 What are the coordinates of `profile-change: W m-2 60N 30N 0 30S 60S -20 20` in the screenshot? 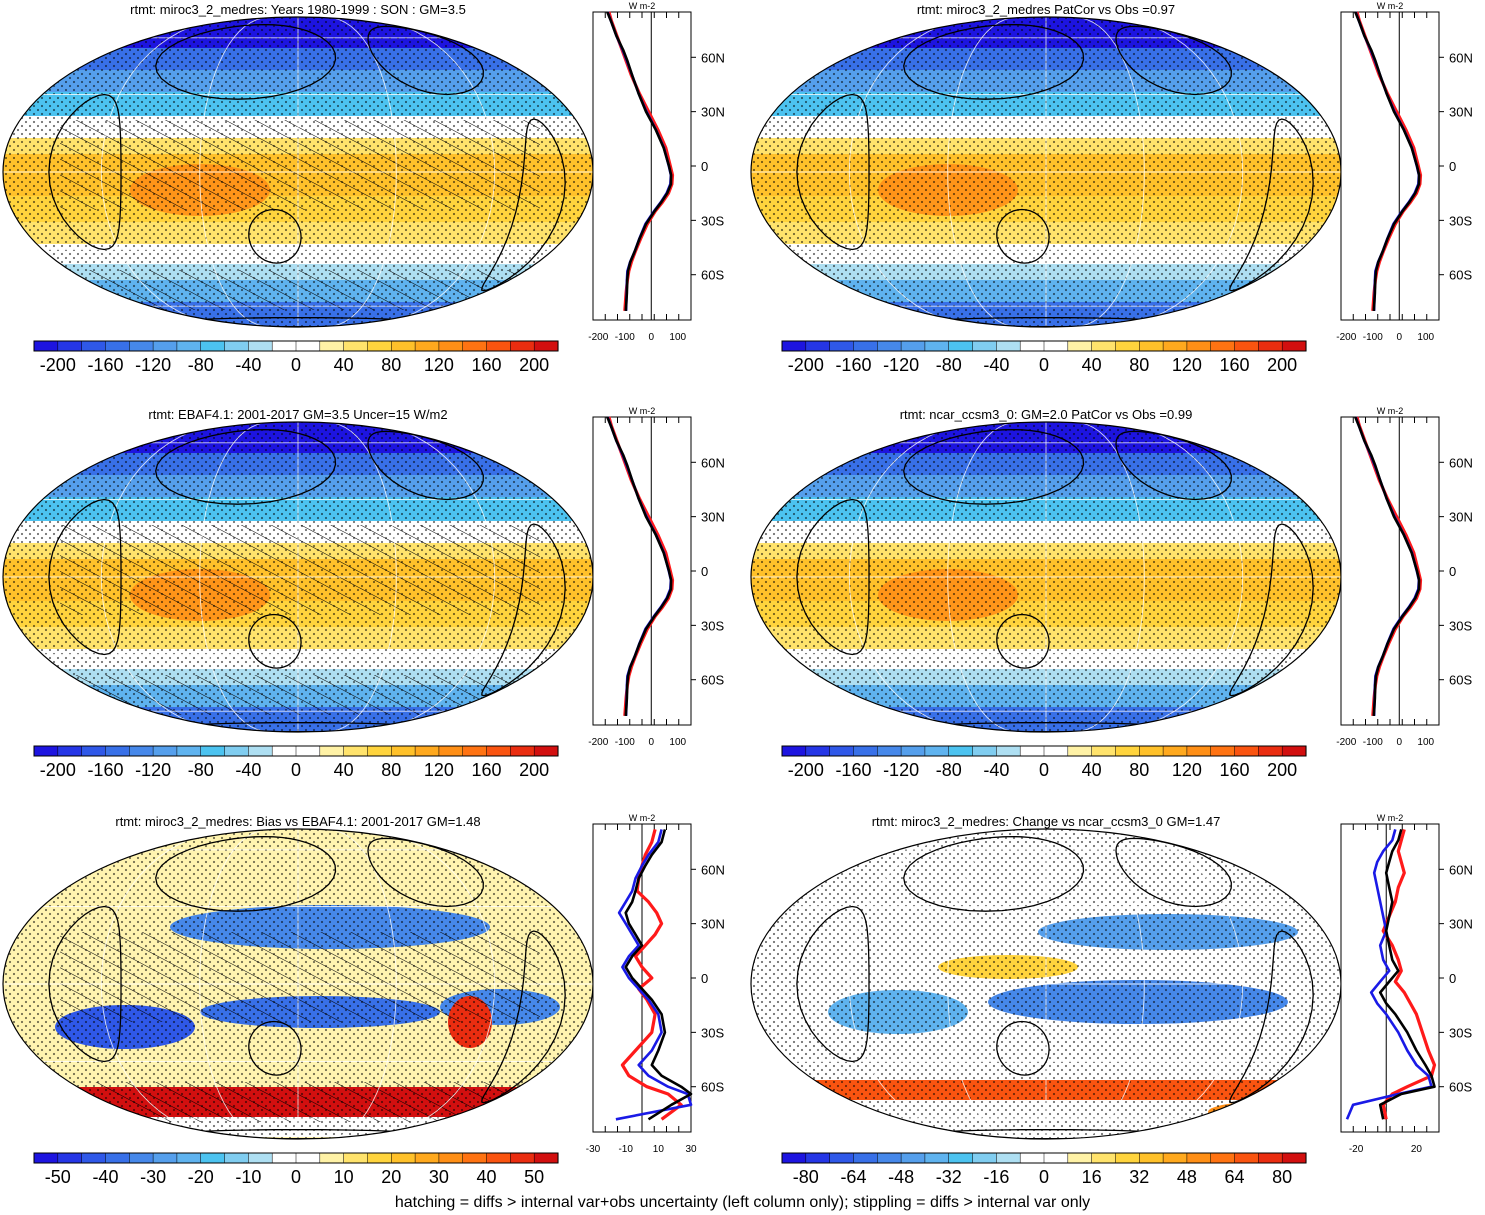 It's located at (1406, 984).